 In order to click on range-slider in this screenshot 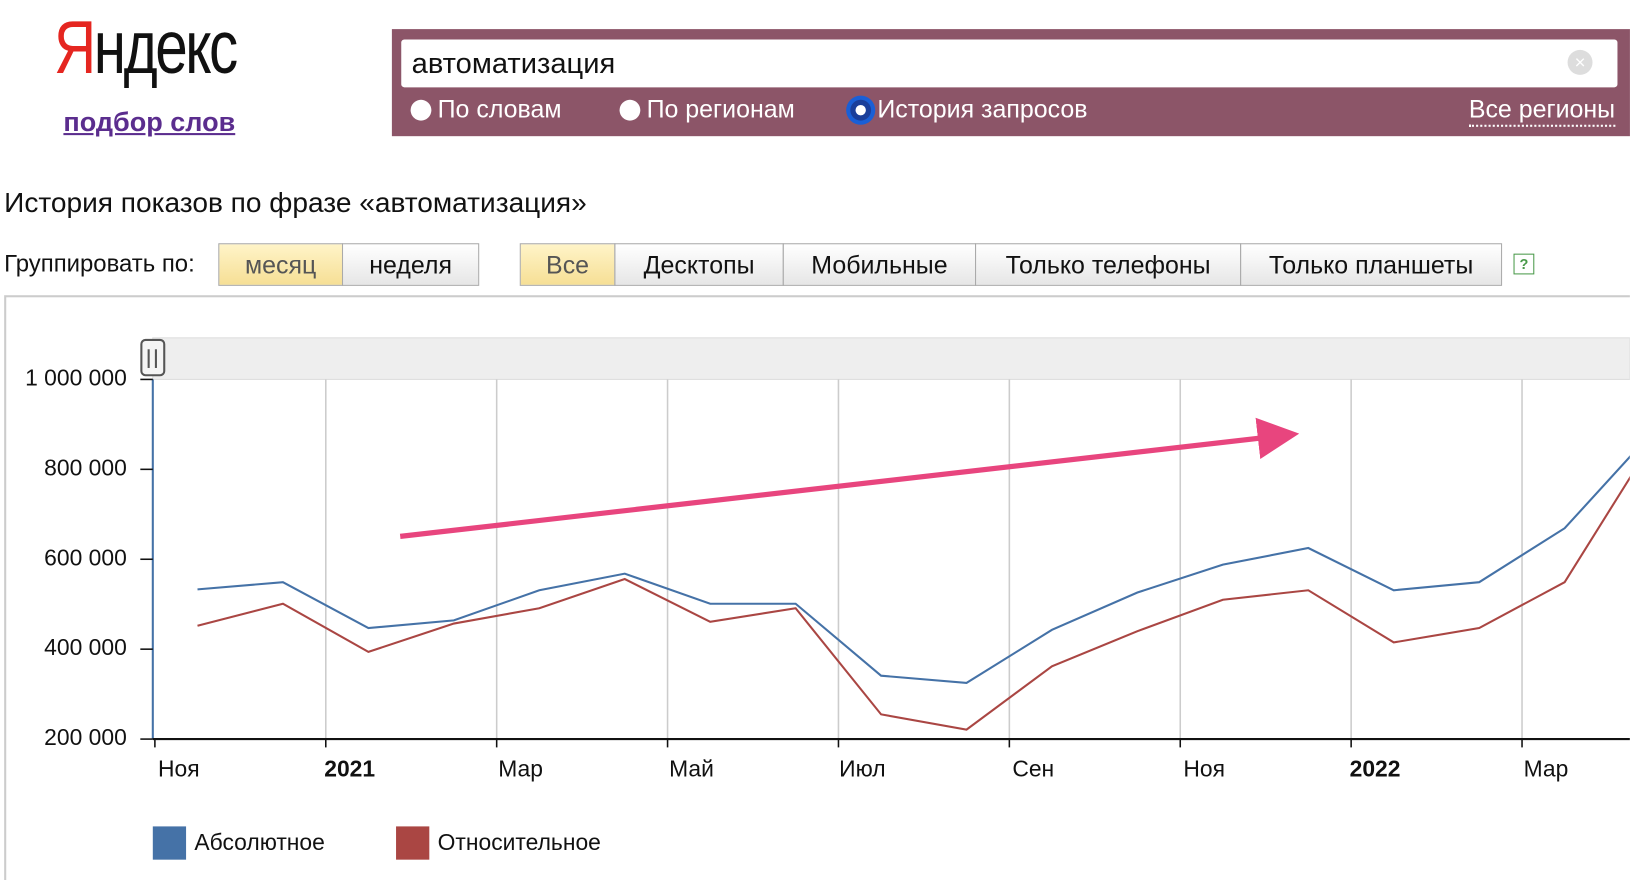, I will do `click(891, 358)`.